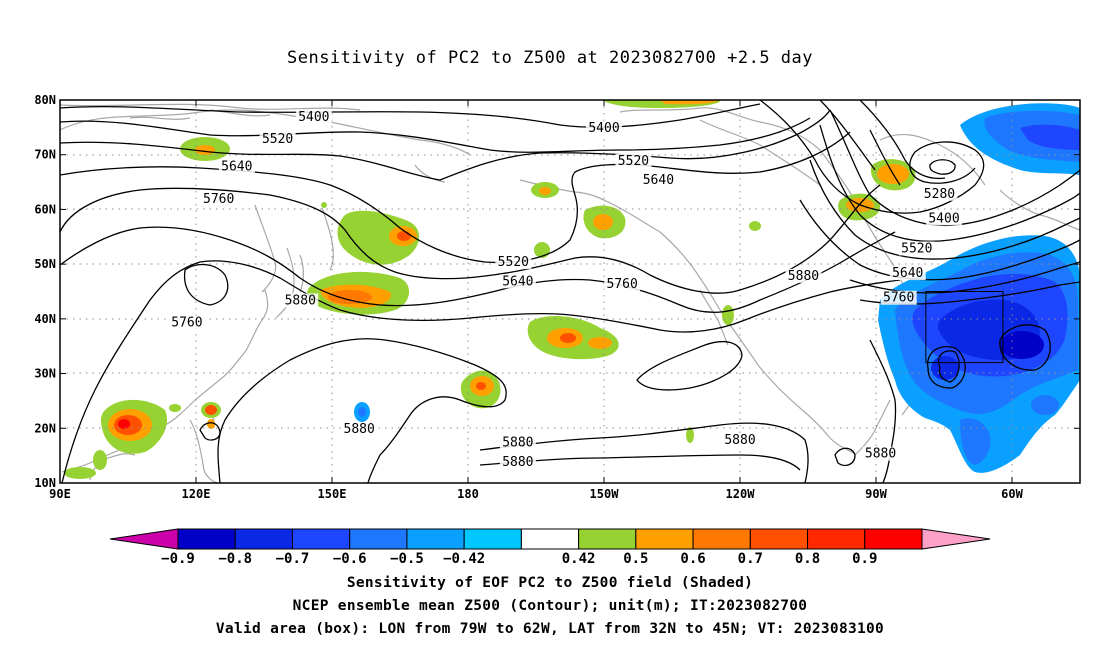 The width and height of the screenshot is (1100, 650). What do you see at coordinates (350, 559) in the screenshot?
I see `colorbar-label: −0.6` at bounding box center [350, 559].